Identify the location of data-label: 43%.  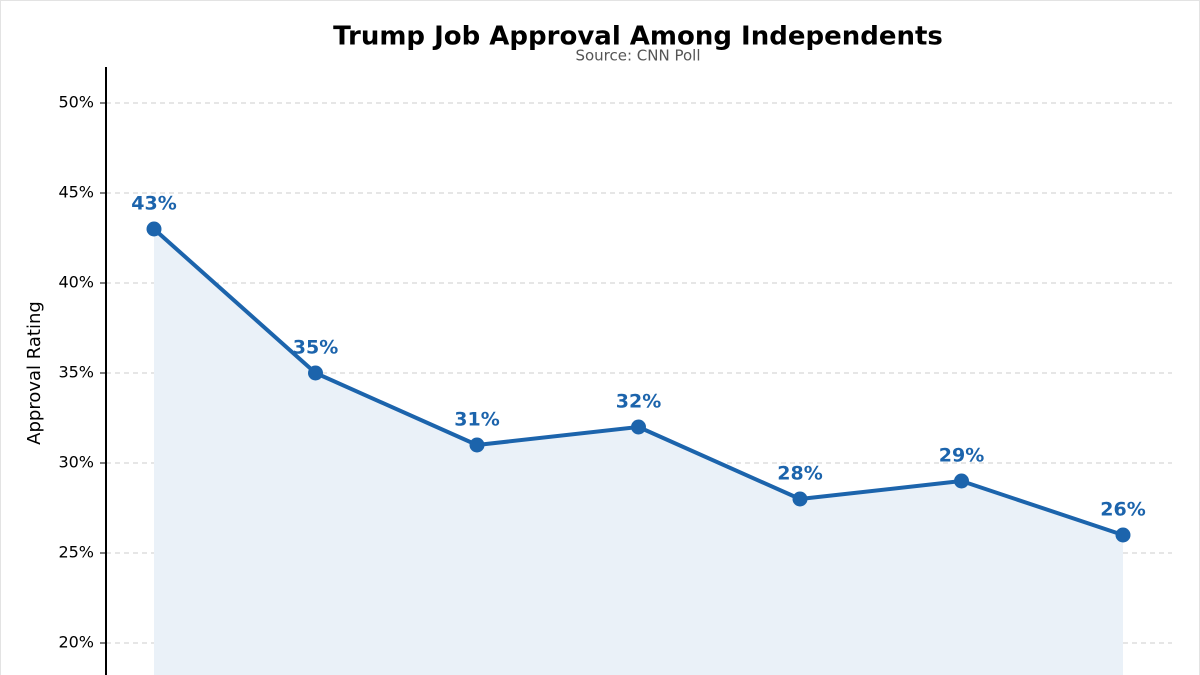
(153, 204).